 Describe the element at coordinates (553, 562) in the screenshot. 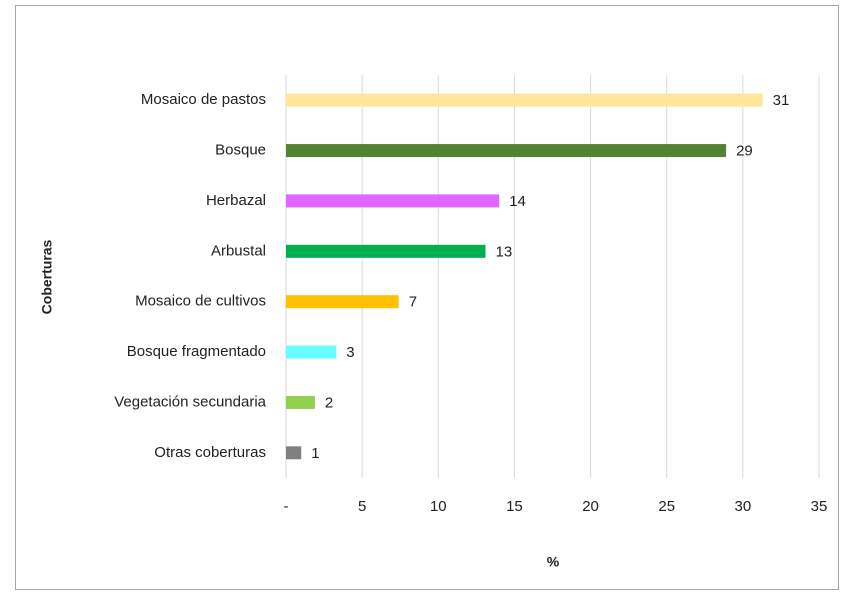

I see `x-axis-label: %` at that location.